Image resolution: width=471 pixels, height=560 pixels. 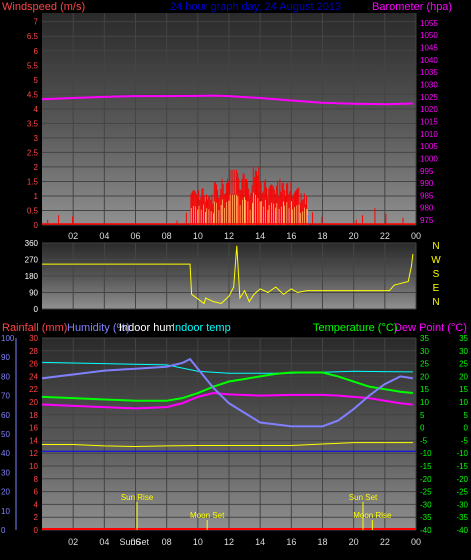 I want to click on baro-tick-label: 1010, so click(x=429, y=134).